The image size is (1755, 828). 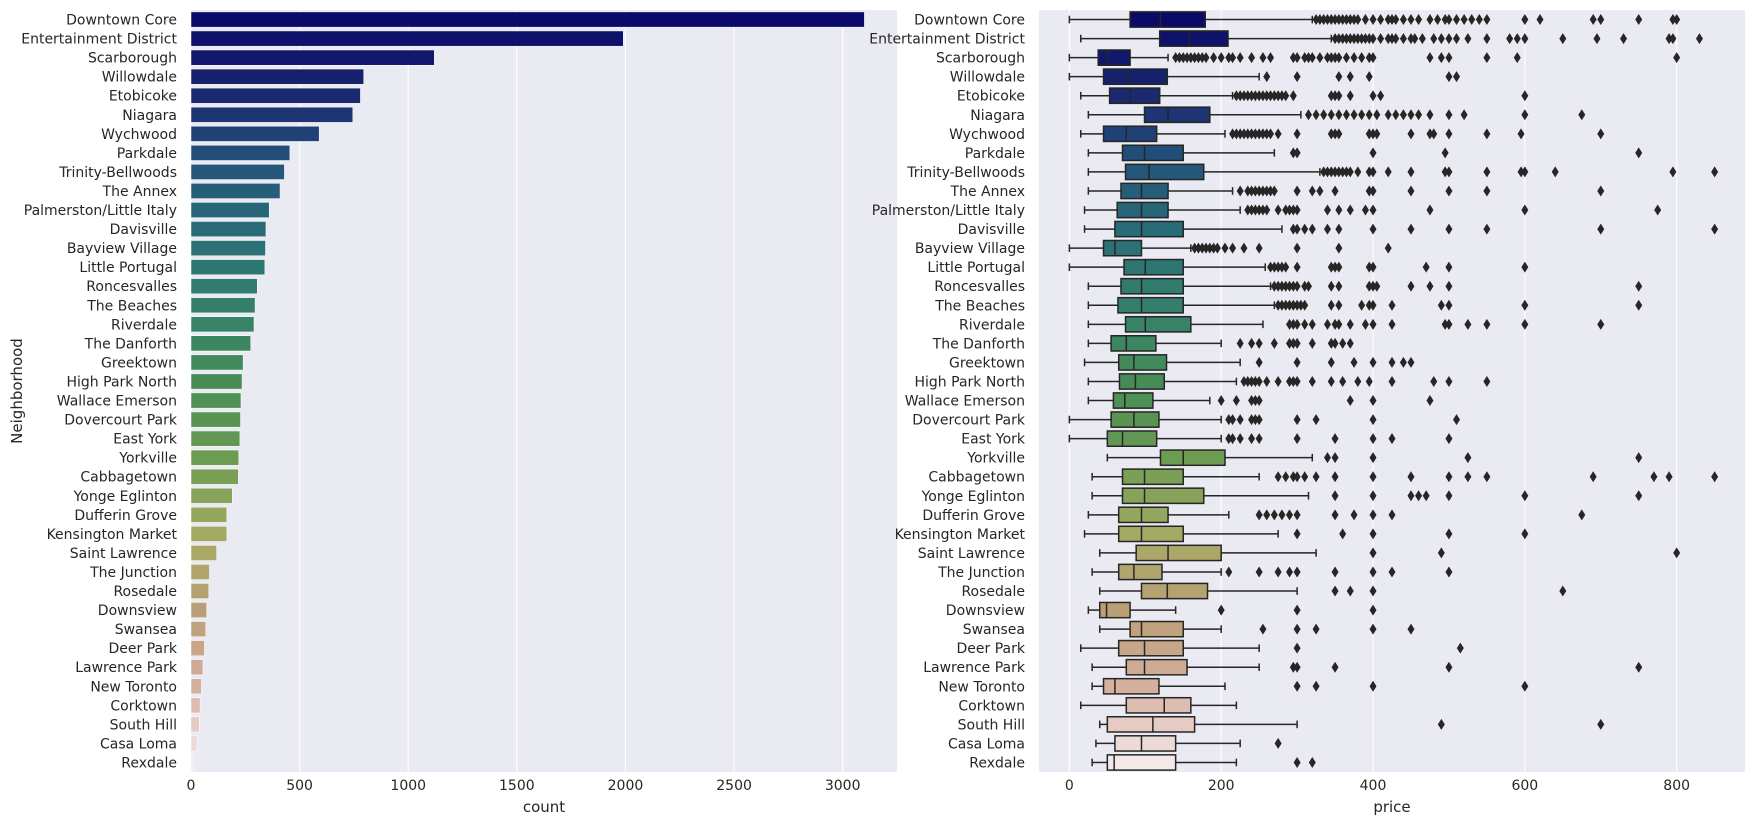 I want to click on neighborhood-label: East York, so click(x=145, y=440).